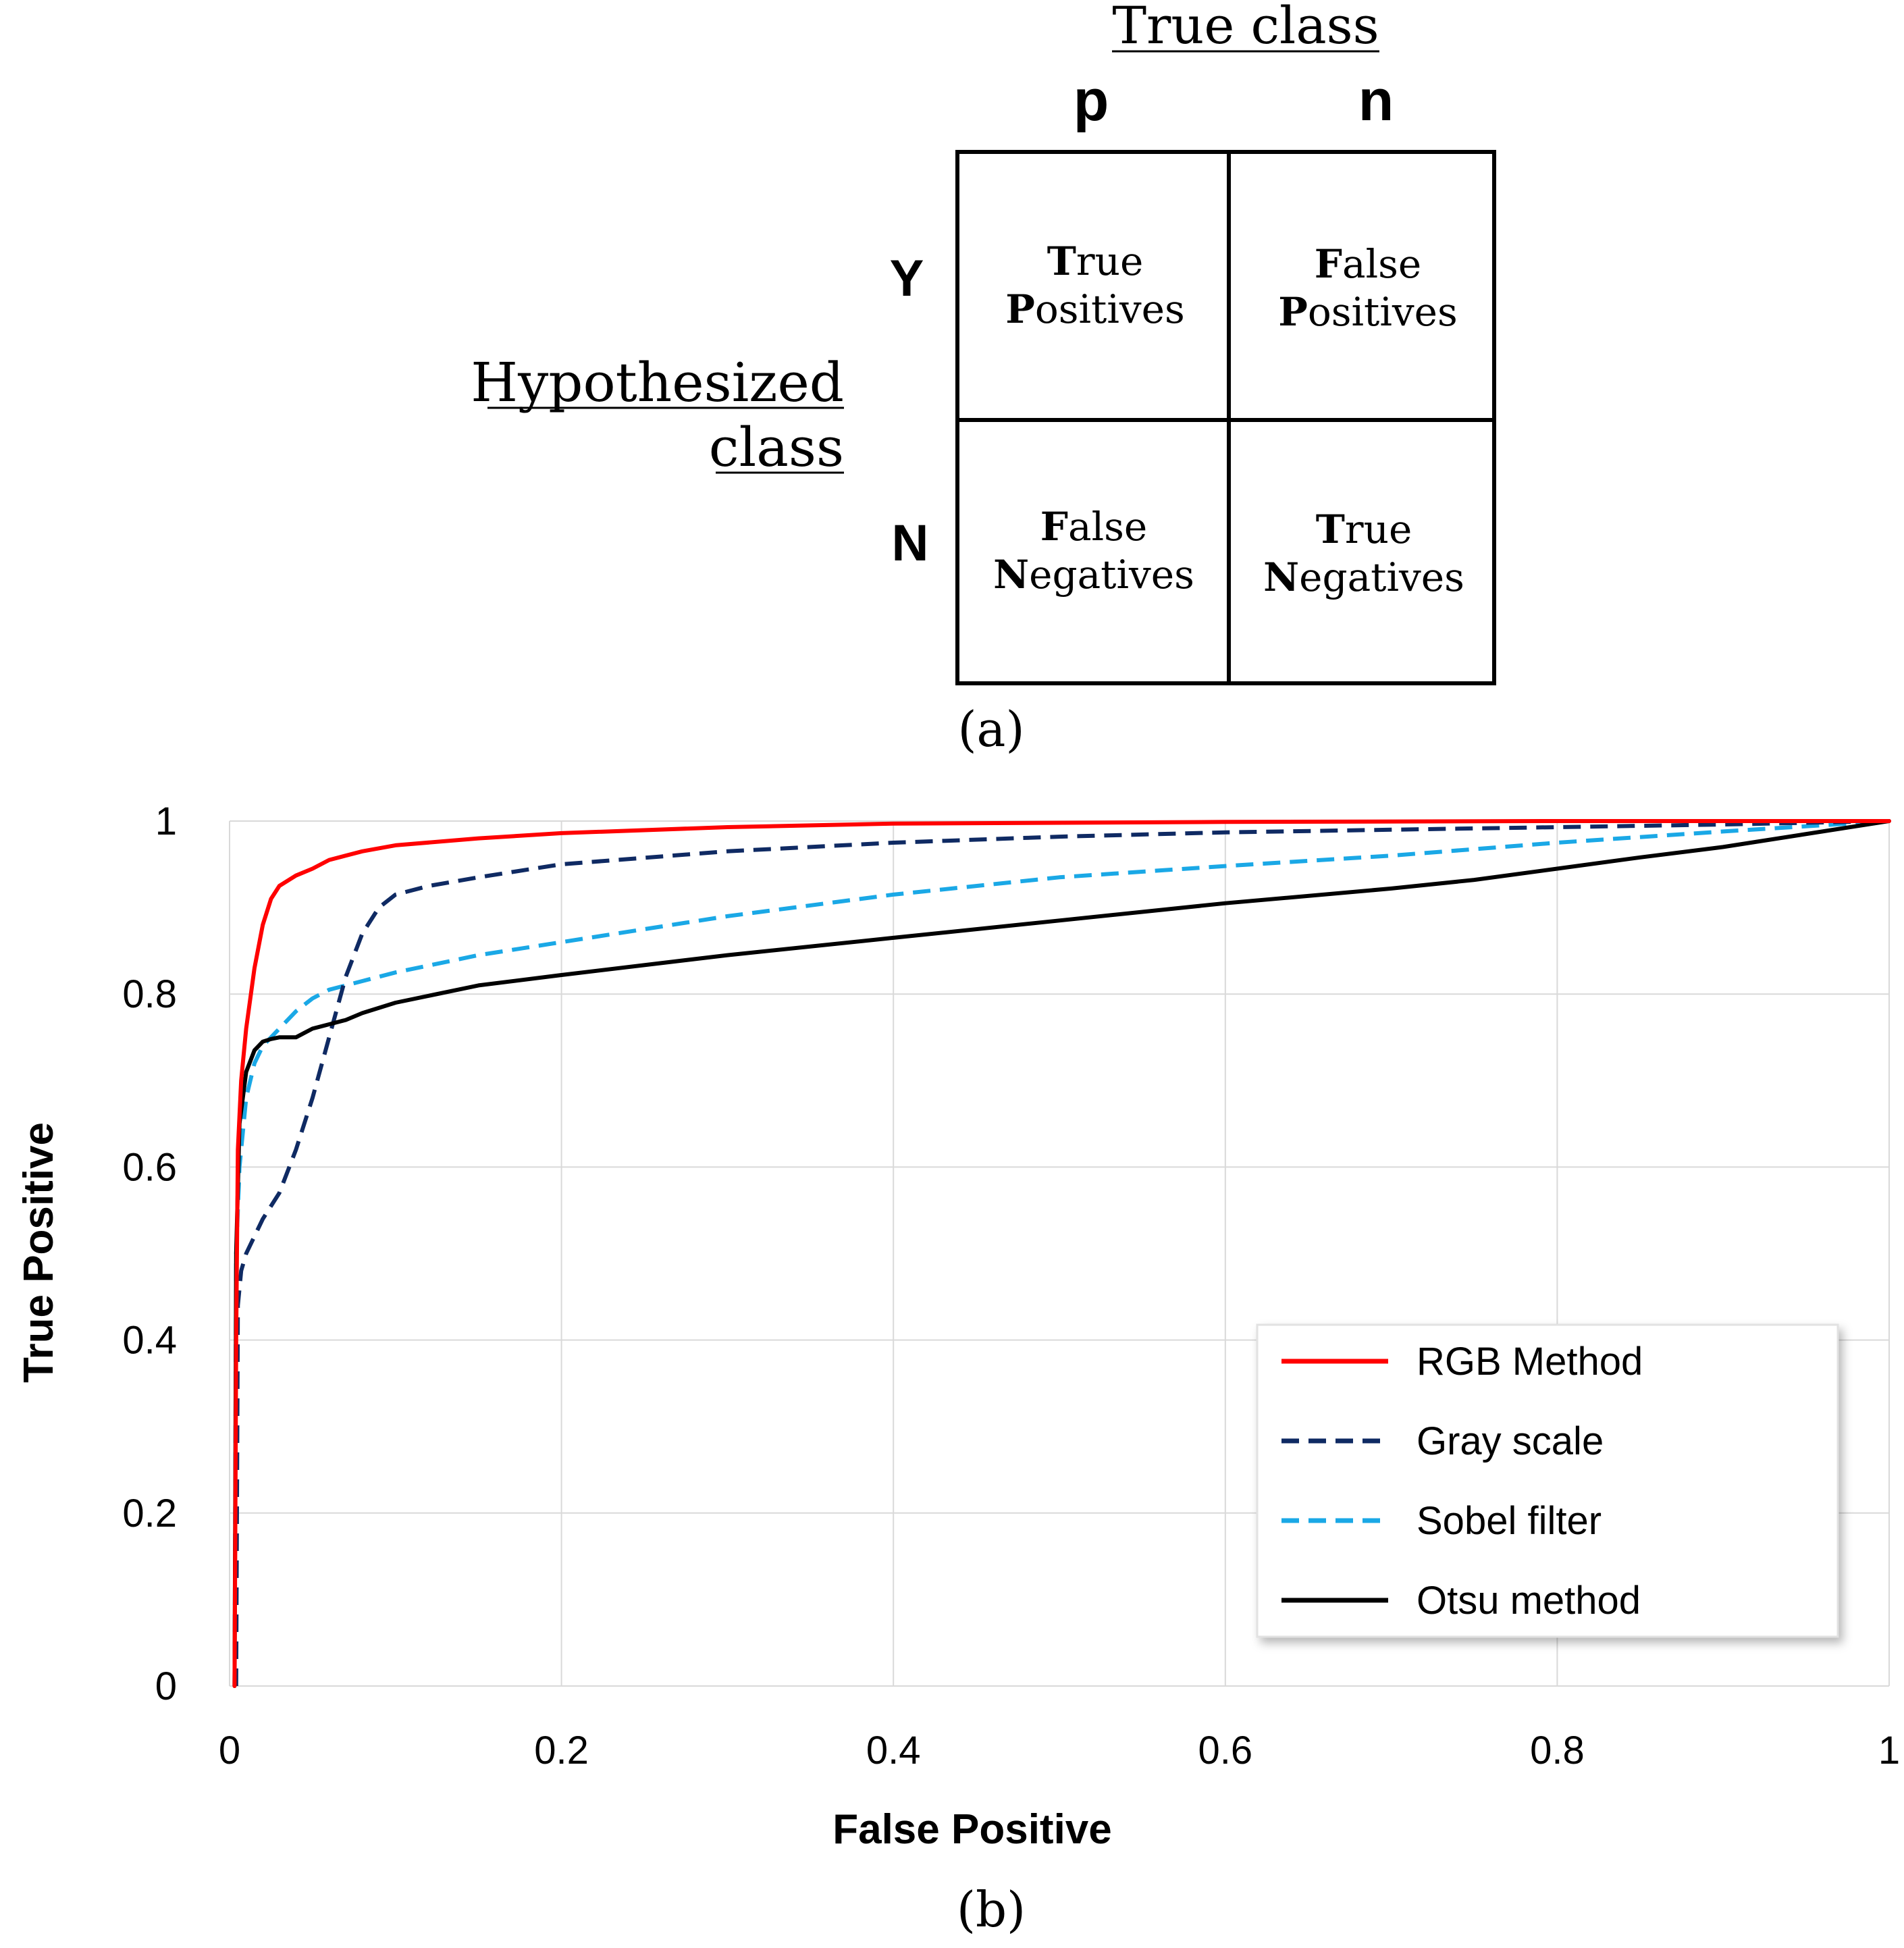 This screenshot has height=1948, width=1904. I want to click on cell-fn-rest-1: alse, so click(1107, 527).